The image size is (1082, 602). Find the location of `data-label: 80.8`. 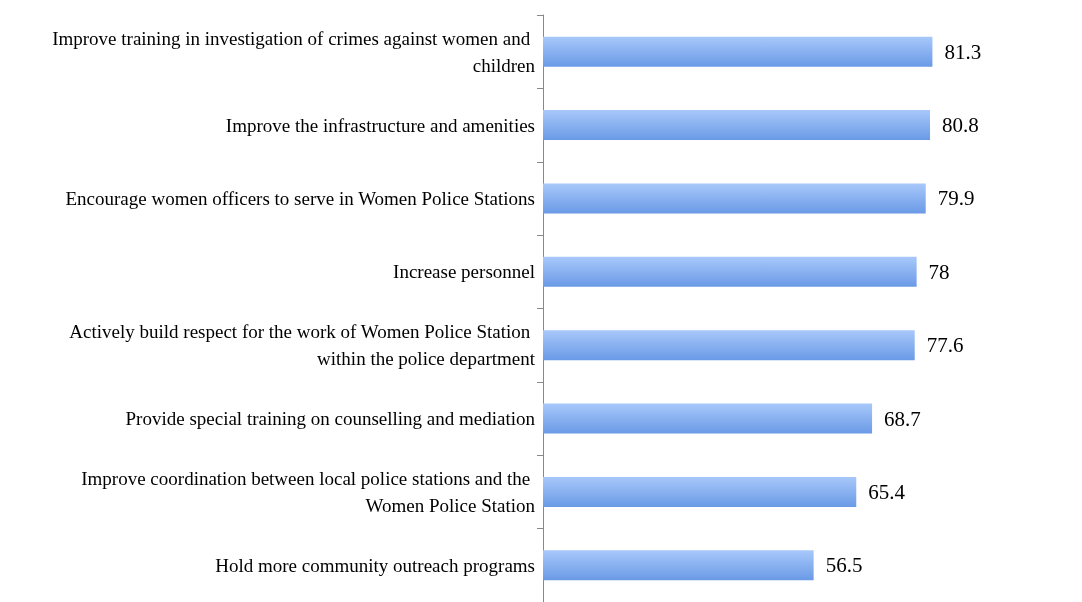

data-label: 80.8 is located at coordinates (960, 125).